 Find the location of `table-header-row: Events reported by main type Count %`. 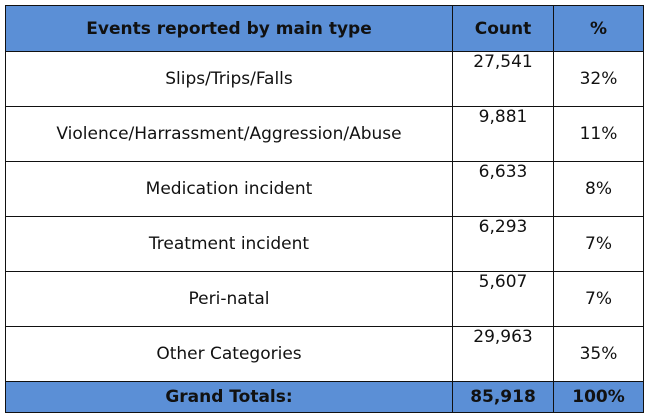

table-header-row: Events reported by main type Count % is located at coordinates (324, 28).